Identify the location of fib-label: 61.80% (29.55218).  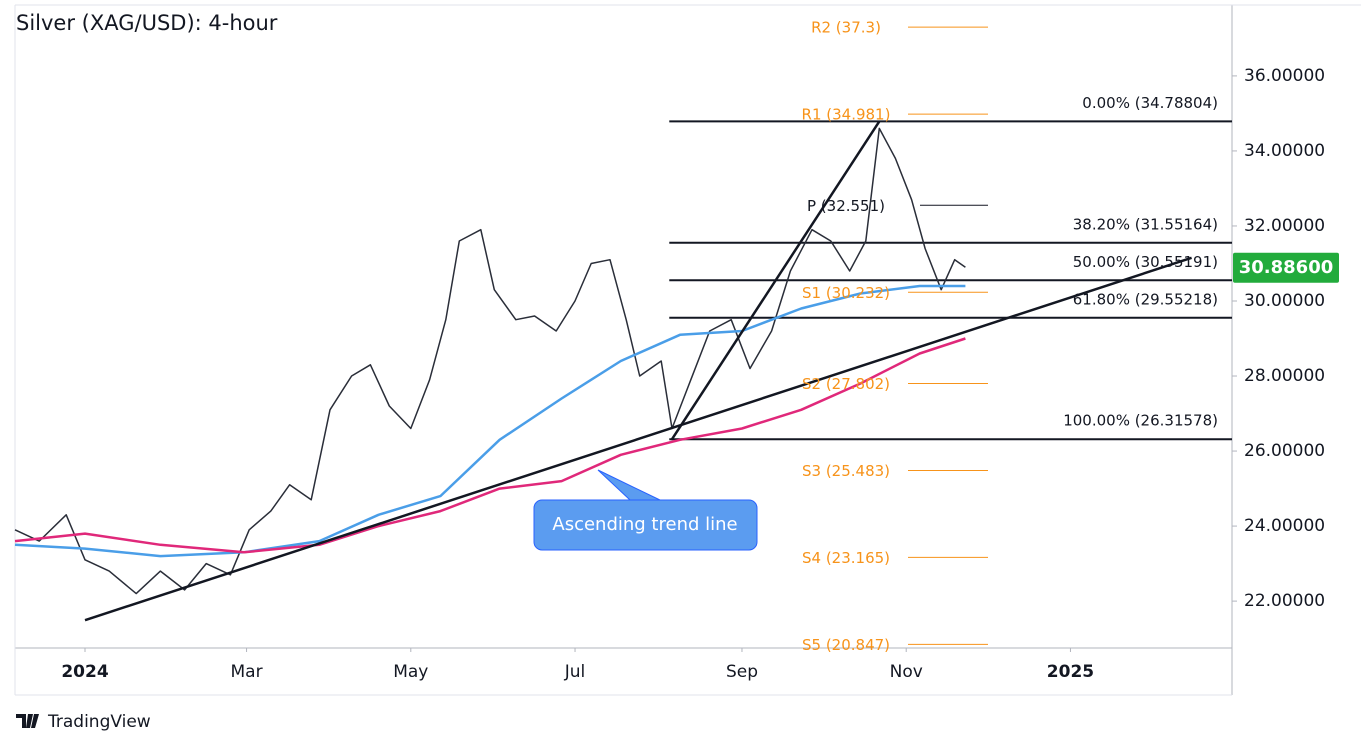
(1145, 299).